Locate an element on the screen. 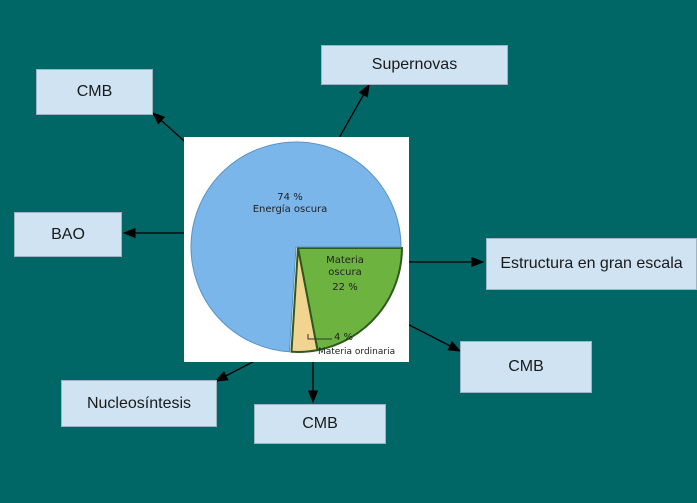  ordinary-leader-line is located at coordinates (319, 337).